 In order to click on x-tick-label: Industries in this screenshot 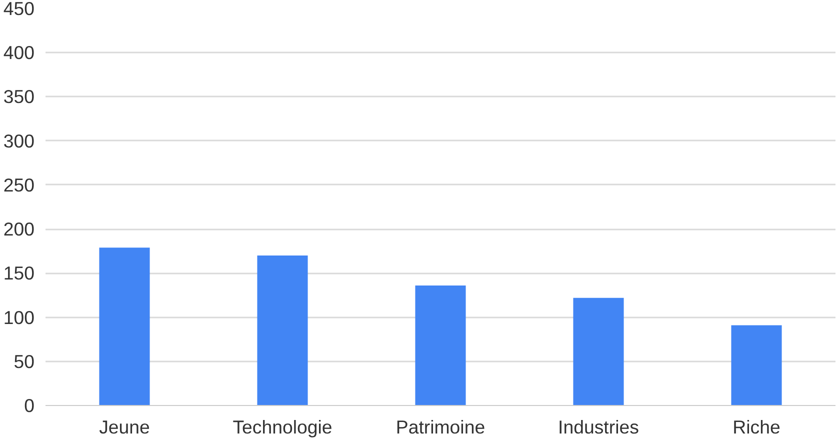, I will do `click(598, 427)`.